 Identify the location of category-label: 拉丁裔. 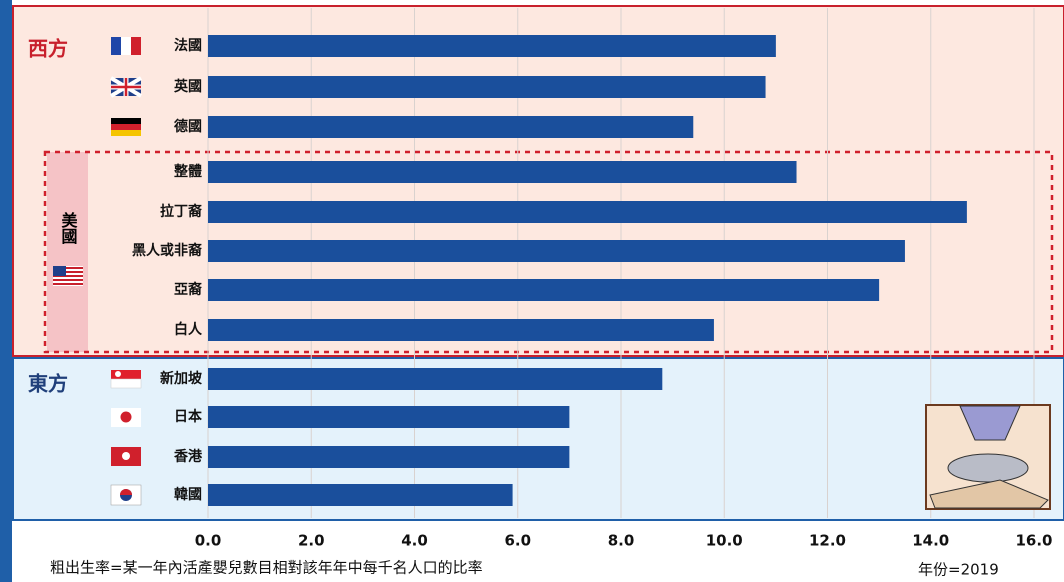
(181, 211).